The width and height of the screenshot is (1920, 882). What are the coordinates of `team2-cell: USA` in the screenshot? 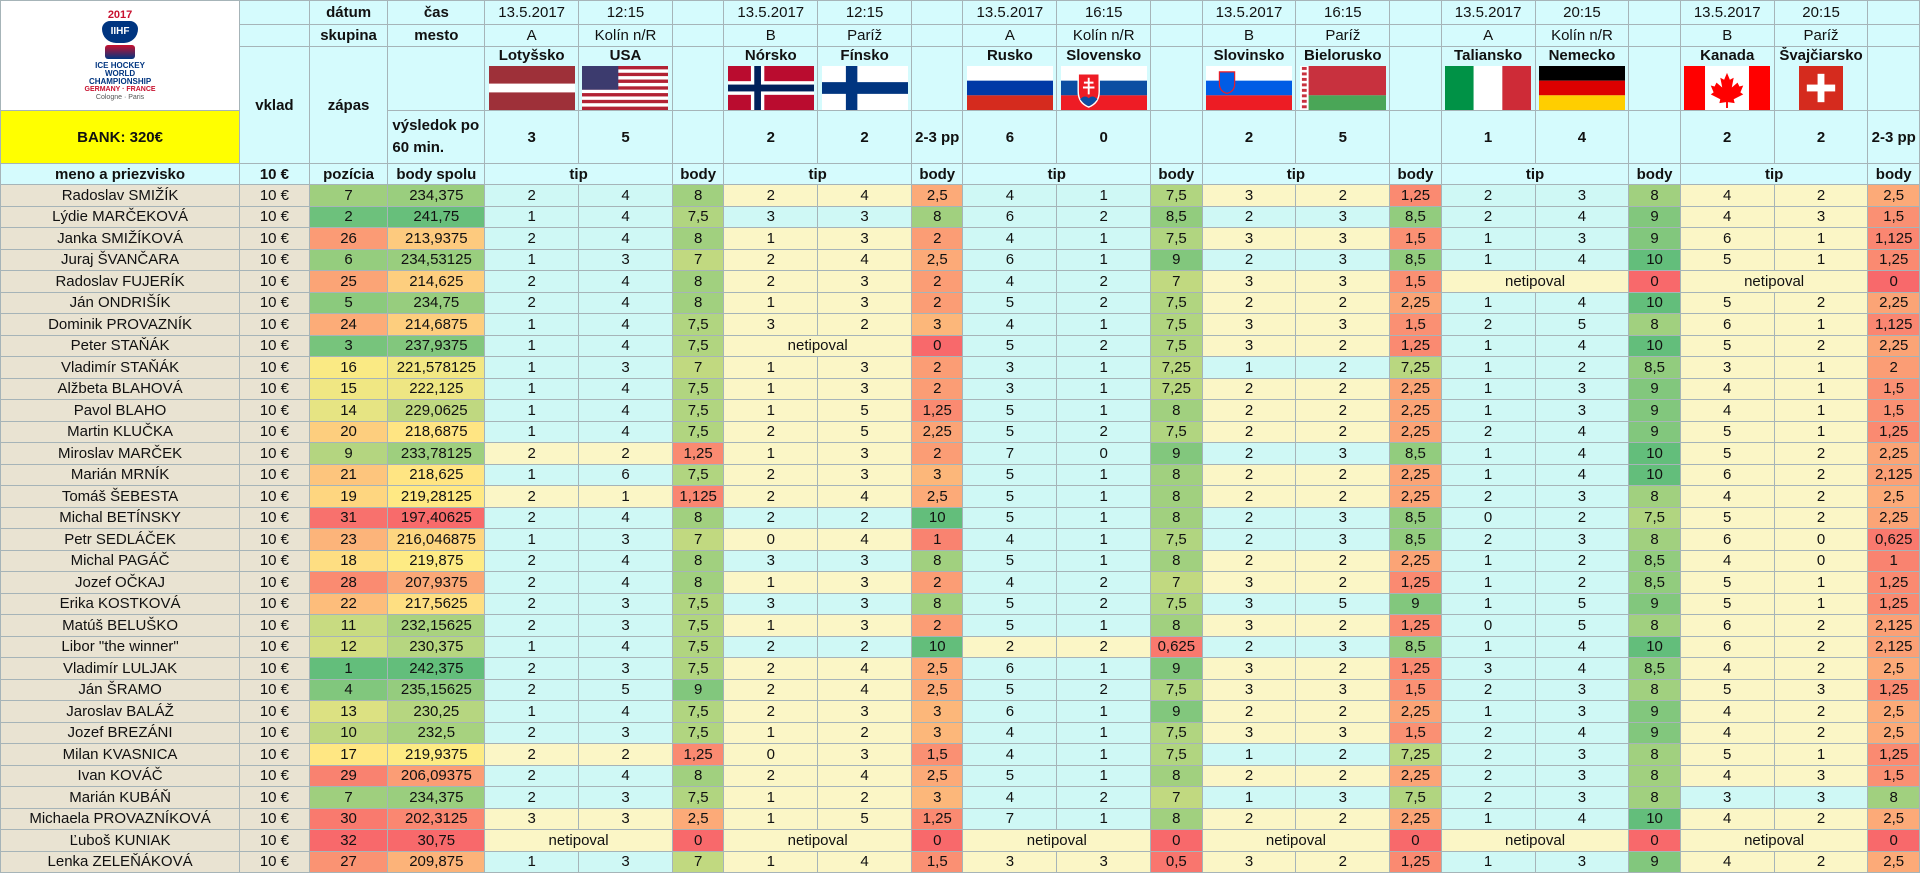 It's located at (625, 78).